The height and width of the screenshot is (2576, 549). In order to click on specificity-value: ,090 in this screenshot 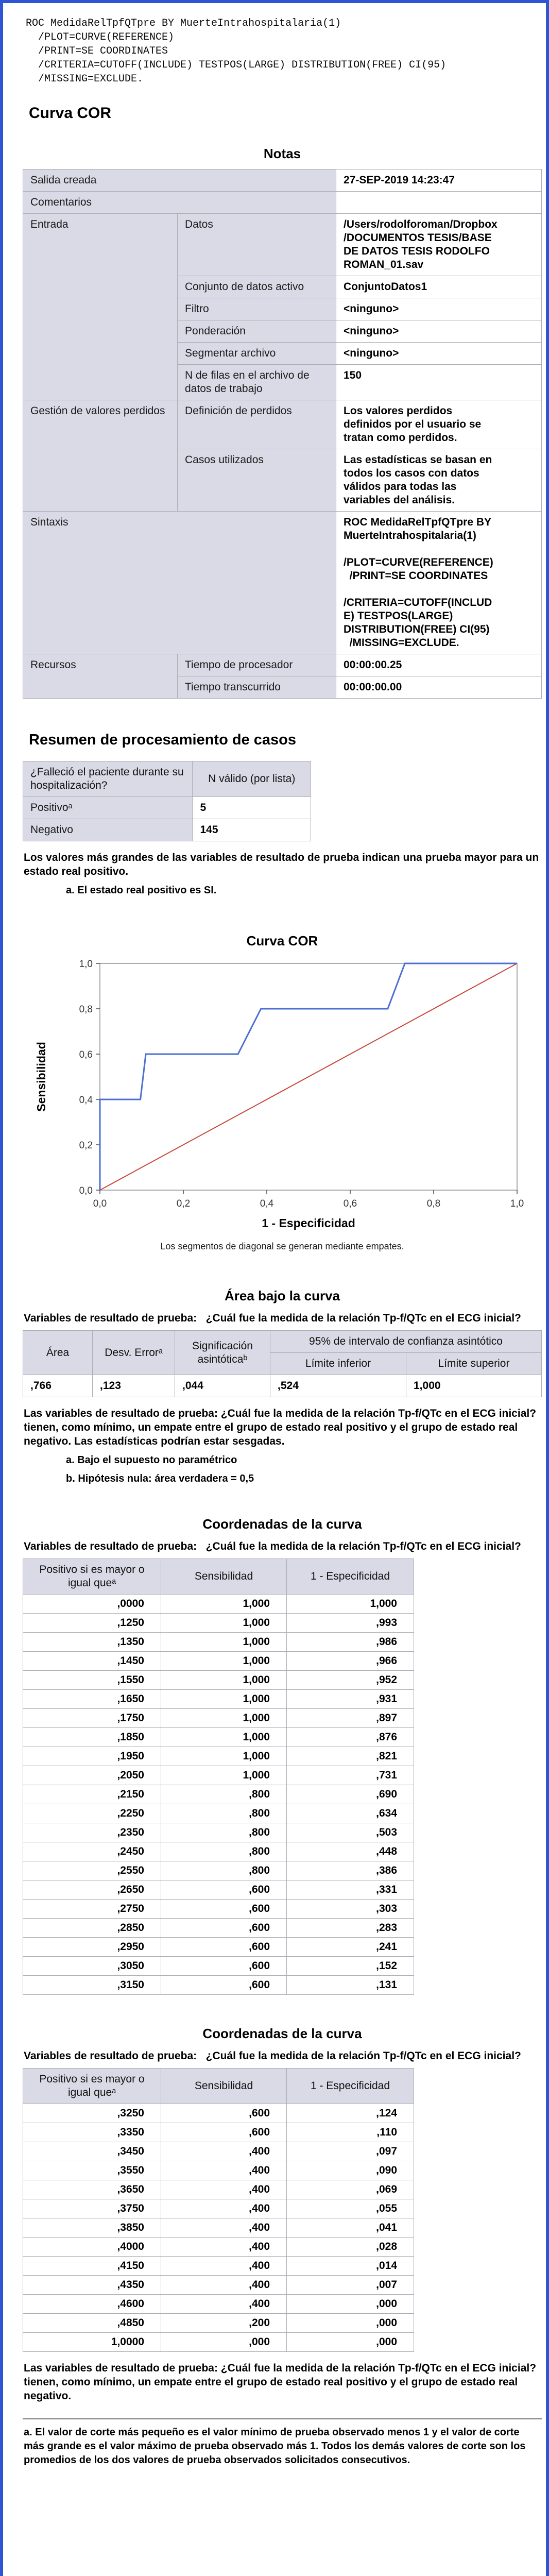, I will do `click(350, 2170)`.